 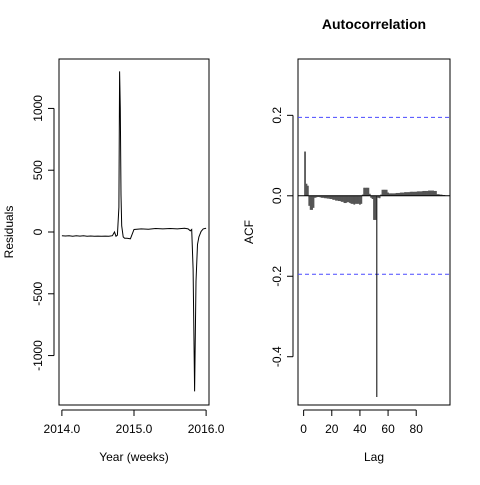 I want to click on acf-y-tick-label: 0.0, so click(x=277, y=195).